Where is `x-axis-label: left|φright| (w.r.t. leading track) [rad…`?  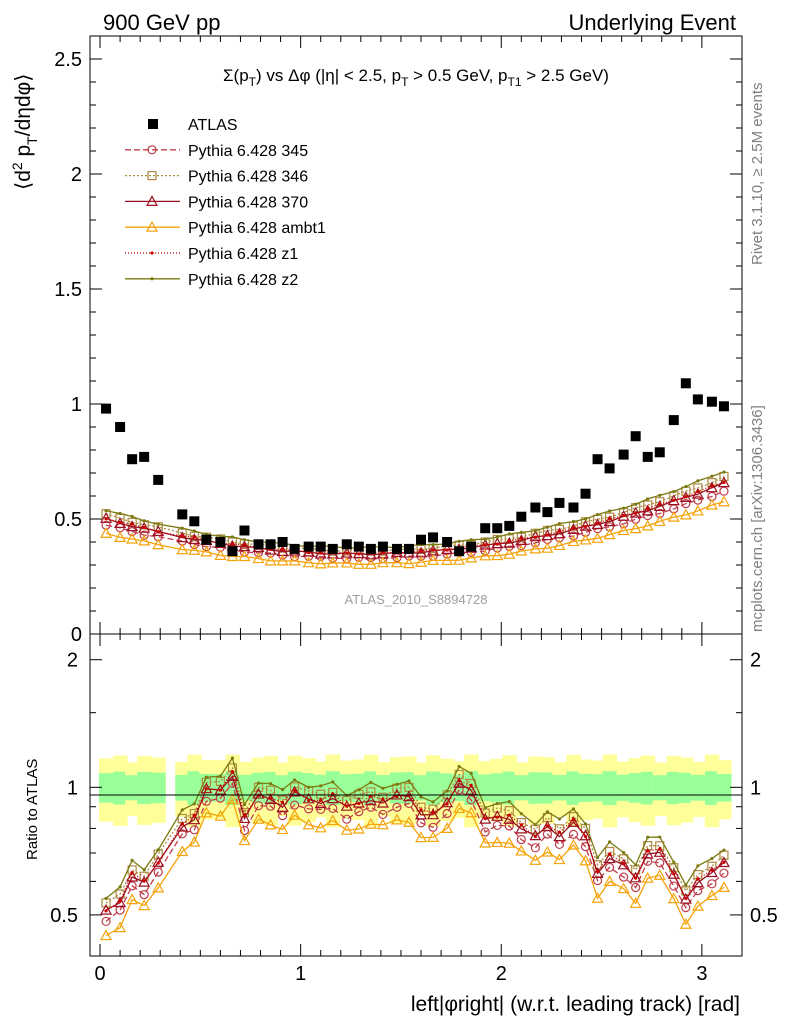
x-axis-label: left|φright| (w.r.t. leading track) [rad… is located at coordinates (575, 1004).